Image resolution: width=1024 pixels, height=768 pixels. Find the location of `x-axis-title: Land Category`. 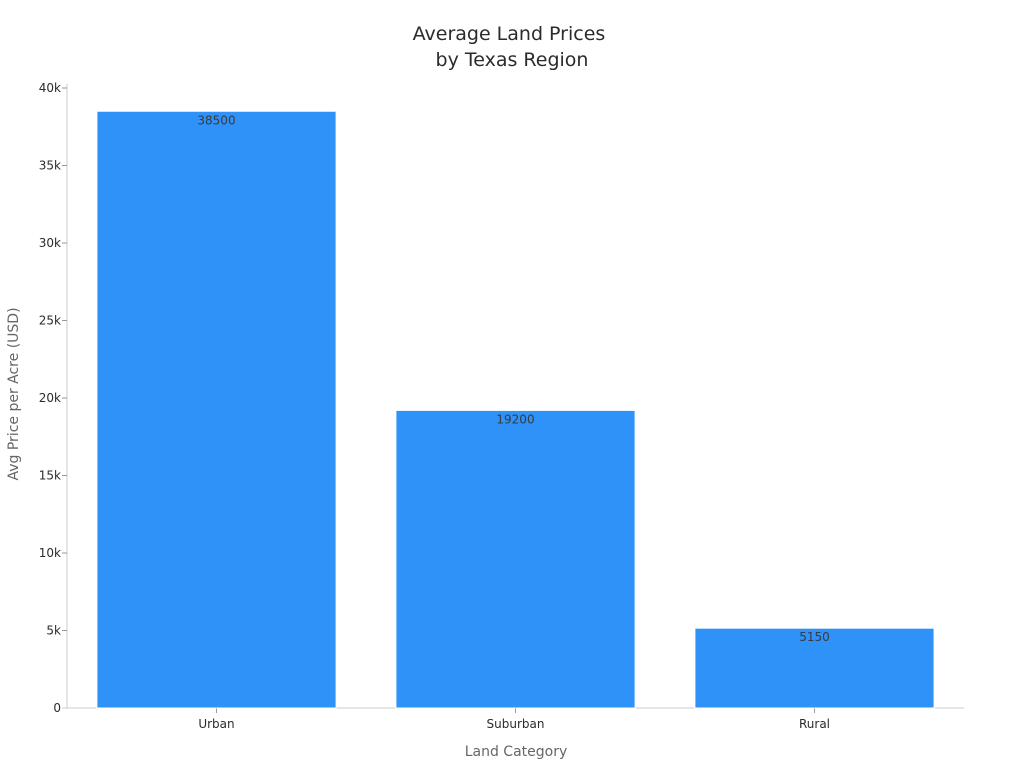

x-axis-title: Land Category is located at coordinates (516, 752).